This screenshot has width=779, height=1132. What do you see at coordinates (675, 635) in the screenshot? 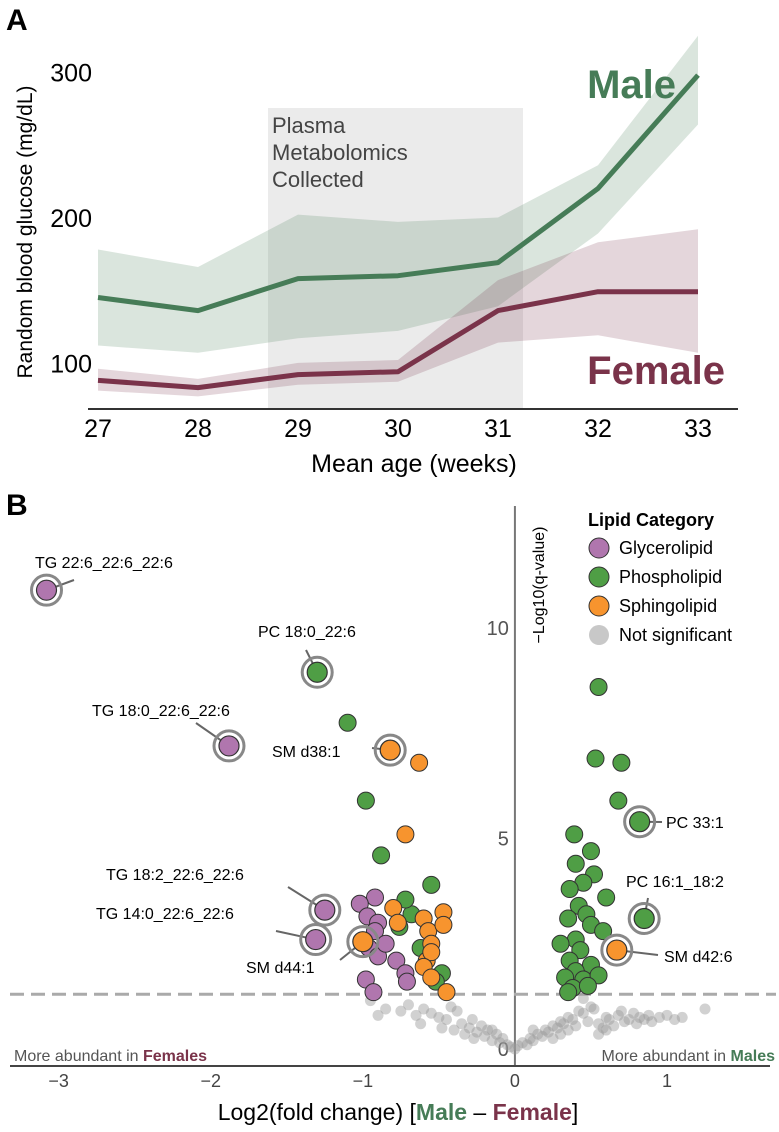
I see `legend-label-not-significant: Not significant` at bounding box center [675, 635].